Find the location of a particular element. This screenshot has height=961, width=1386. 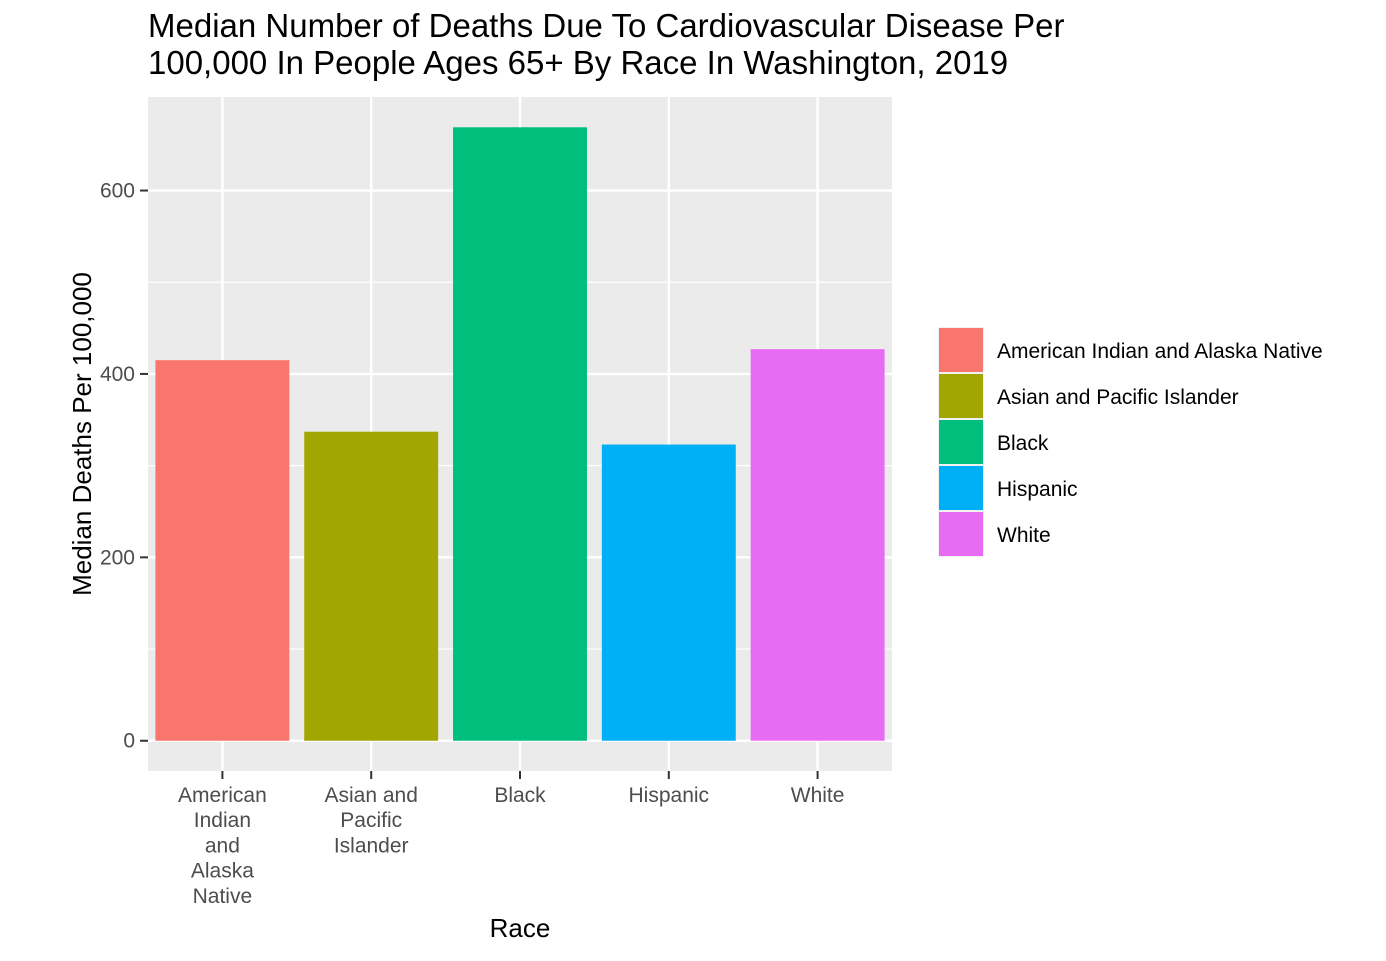

x-tick-label-line: Indian is located at coordinates (222, 820).